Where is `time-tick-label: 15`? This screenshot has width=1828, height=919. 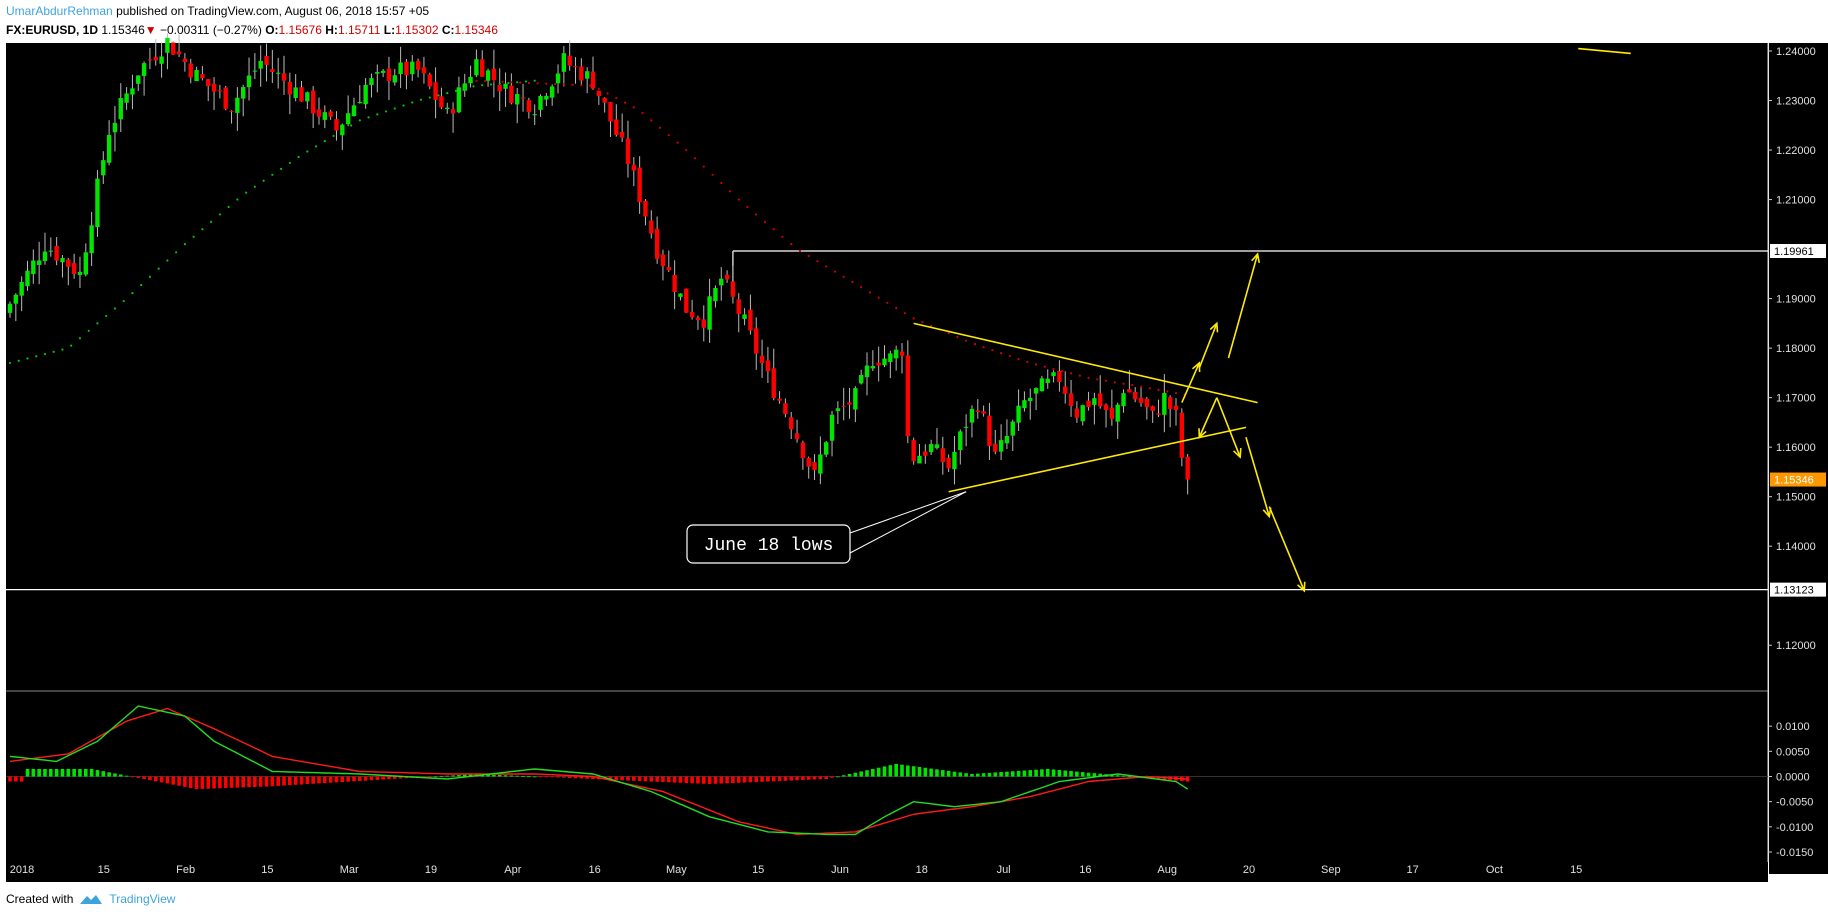 time-tick-label: 15 is located at coordinates (1576, 870).